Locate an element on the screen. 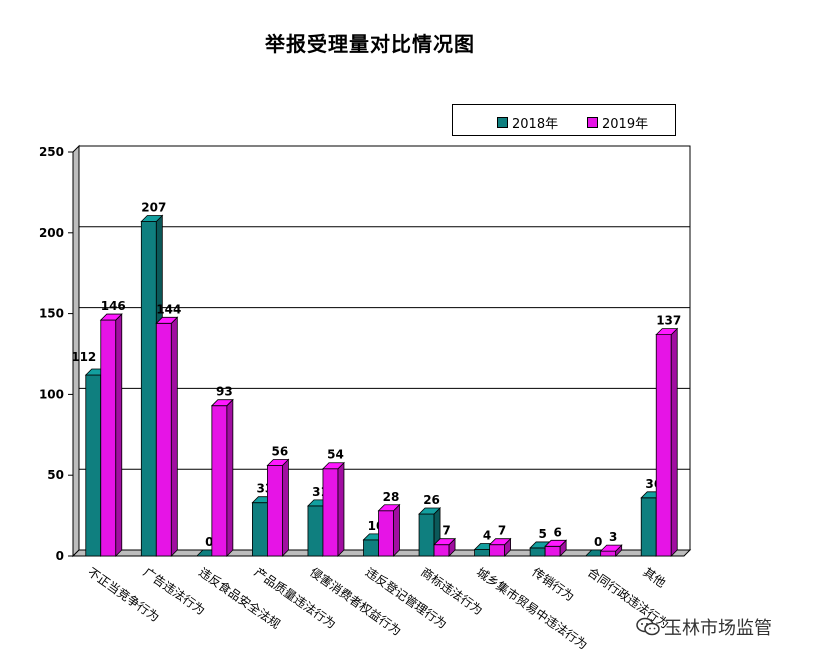 The width and height of the screenshot is (814, 662). x-category-label: 不正当竞争行为 is located at coordinates (123, 595).